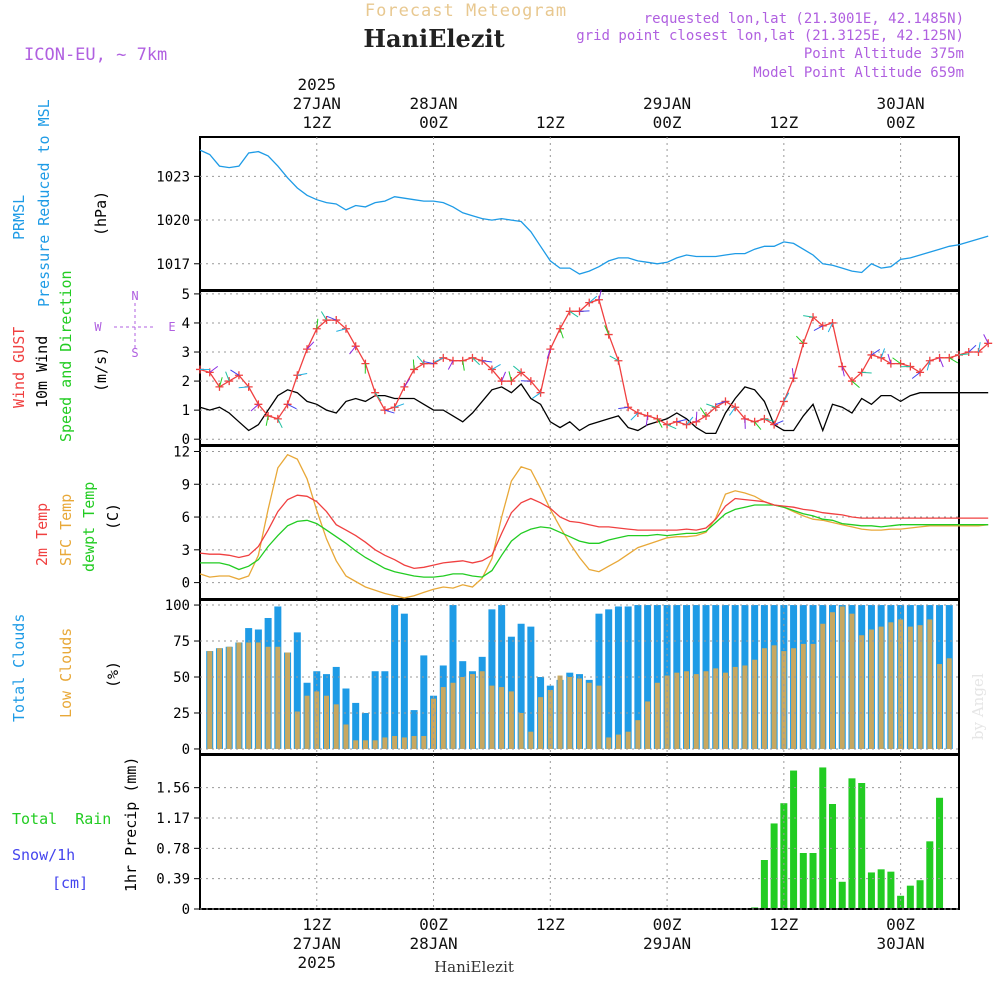  Describe the element at coordinates (95, 55) in the screenshot. I see `model-label: ICON-EU, ~ 7km` at that location.